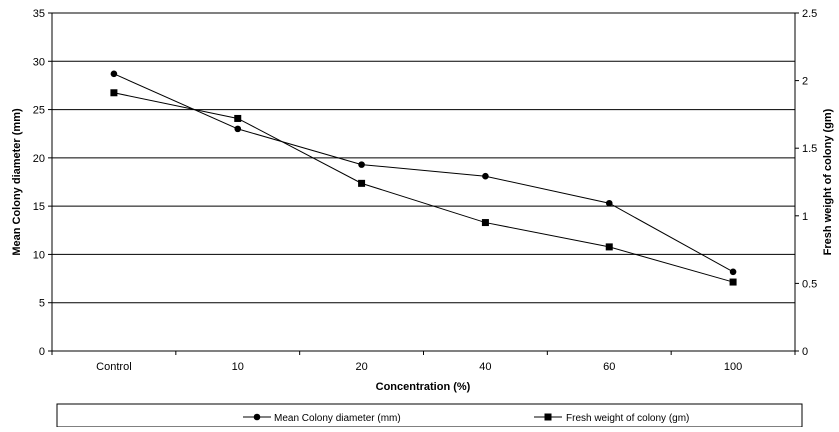 The width and height of the screenshot is (839, 432). What do you see at coordinates (238, 367) in the screenshot?
I see `x-tick-label: 10` at bounding box center [238, 367].